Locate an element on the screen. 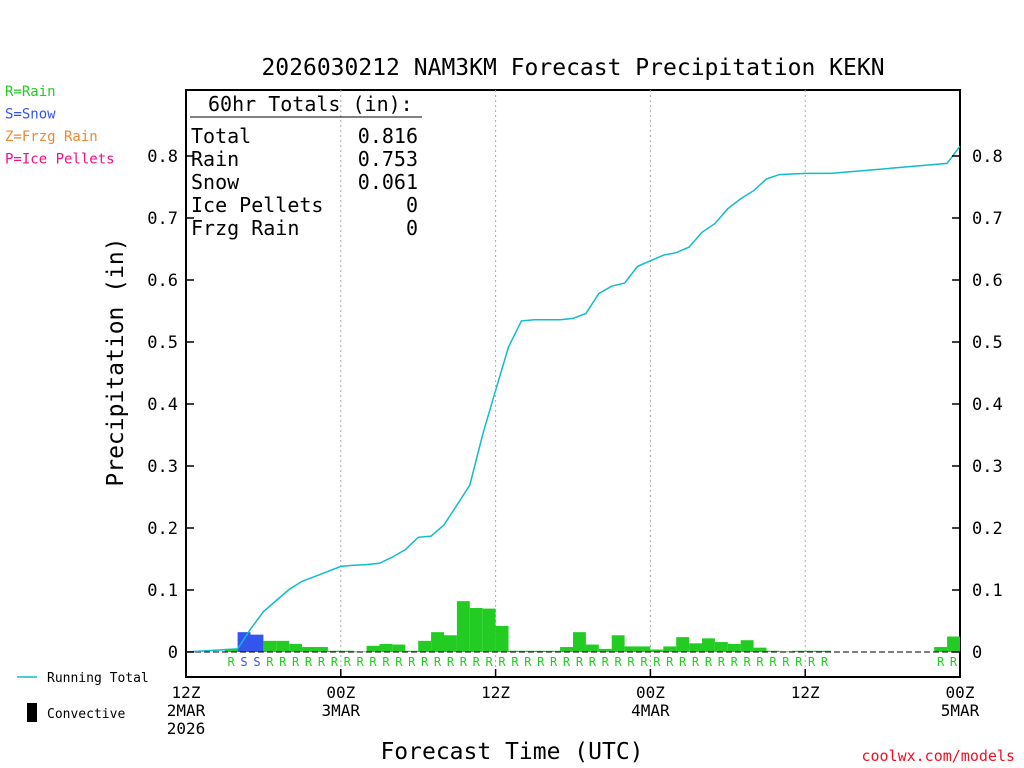 The width and height of the screenshot is (1024, 768). running-total-legend-label: Running Total is located at coordinates (98, 678).